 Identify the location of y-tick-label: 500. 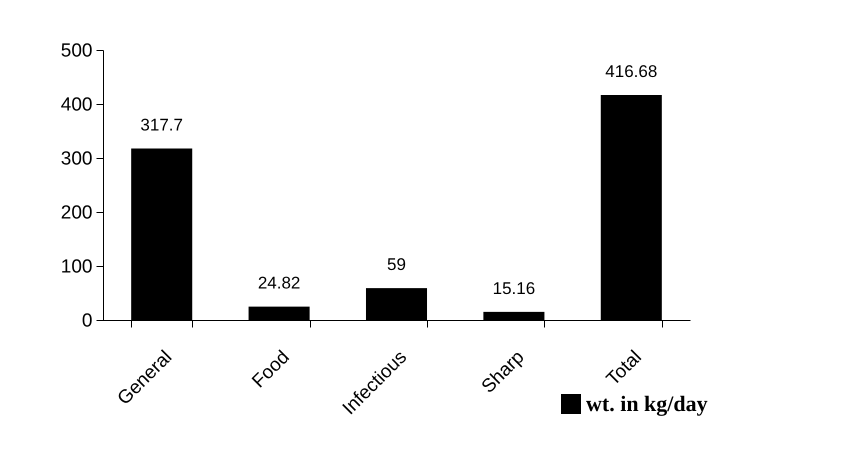
(76, 51).